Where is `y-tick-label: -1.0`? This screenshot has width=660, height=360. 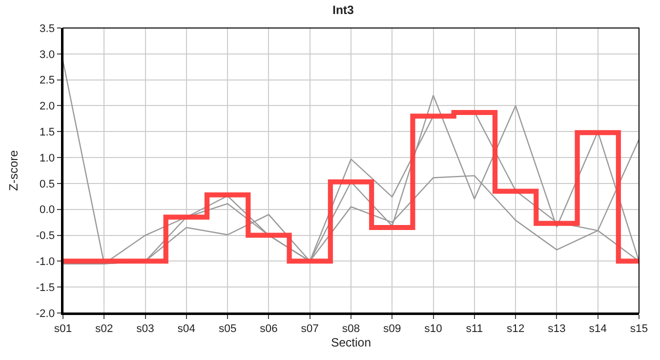
y-tick-label: -1.0 is located at coordinates (45, 262).